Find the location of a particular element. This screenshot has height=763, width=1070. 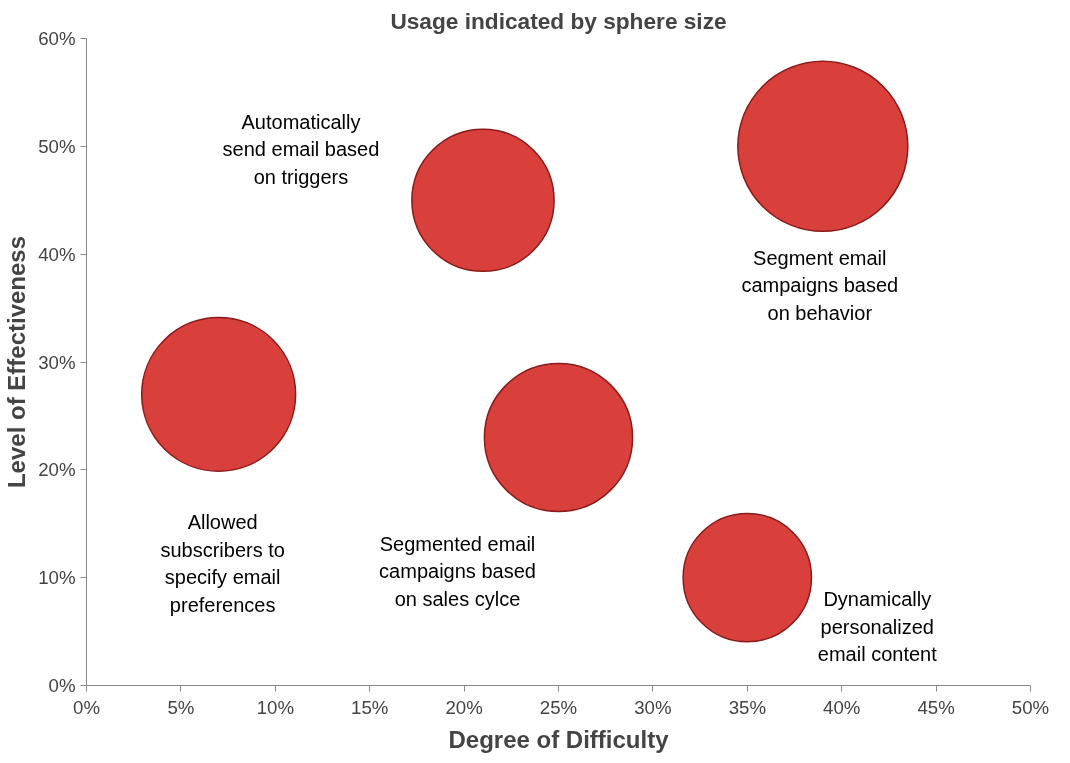

text: Segment email campaigns based on behavior is located at coordinates (820, 285).